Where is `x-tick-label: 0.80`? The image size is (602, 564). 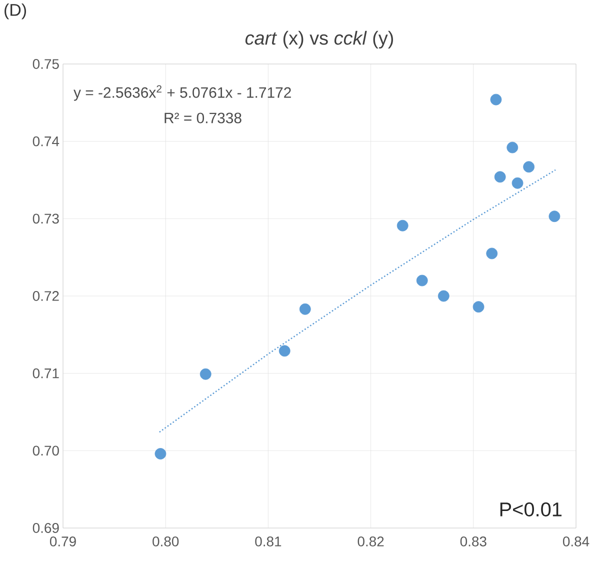
x-tick-label: 0.80 is located at coordinates (165, 541).